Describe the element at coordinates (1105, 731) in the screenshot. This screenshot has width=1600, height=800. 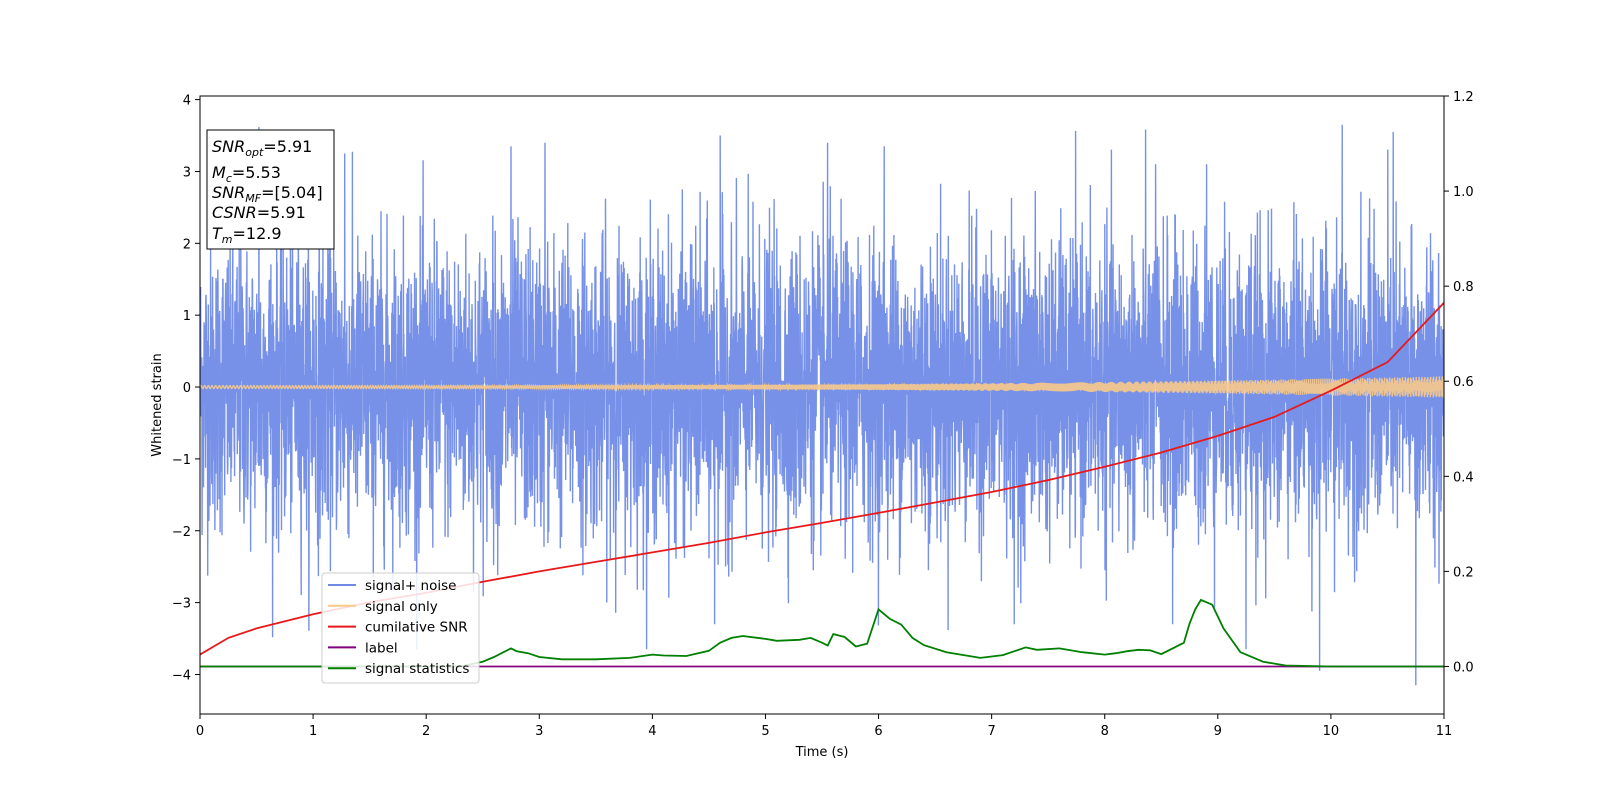
I see `x-tick-label: 8` at that location.